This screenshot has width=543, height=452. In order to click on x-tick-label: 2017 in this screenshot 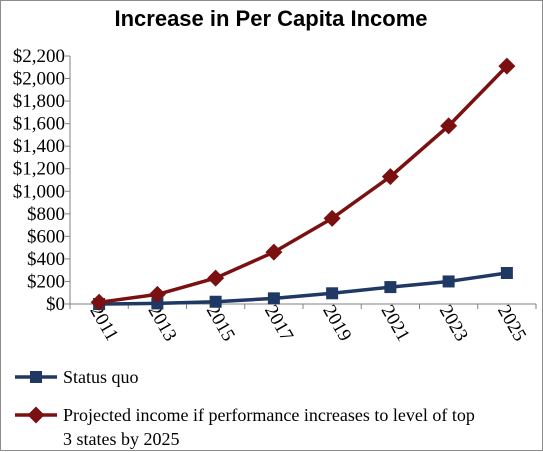, I will do `click(278, 323)`.